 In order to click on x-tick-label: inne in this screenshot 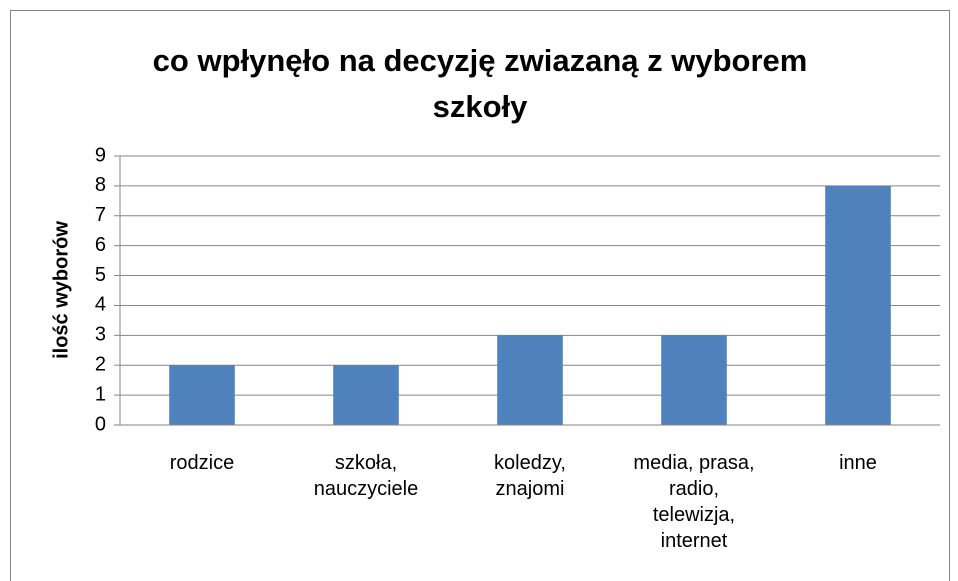, I will do `click(858, 463)`.